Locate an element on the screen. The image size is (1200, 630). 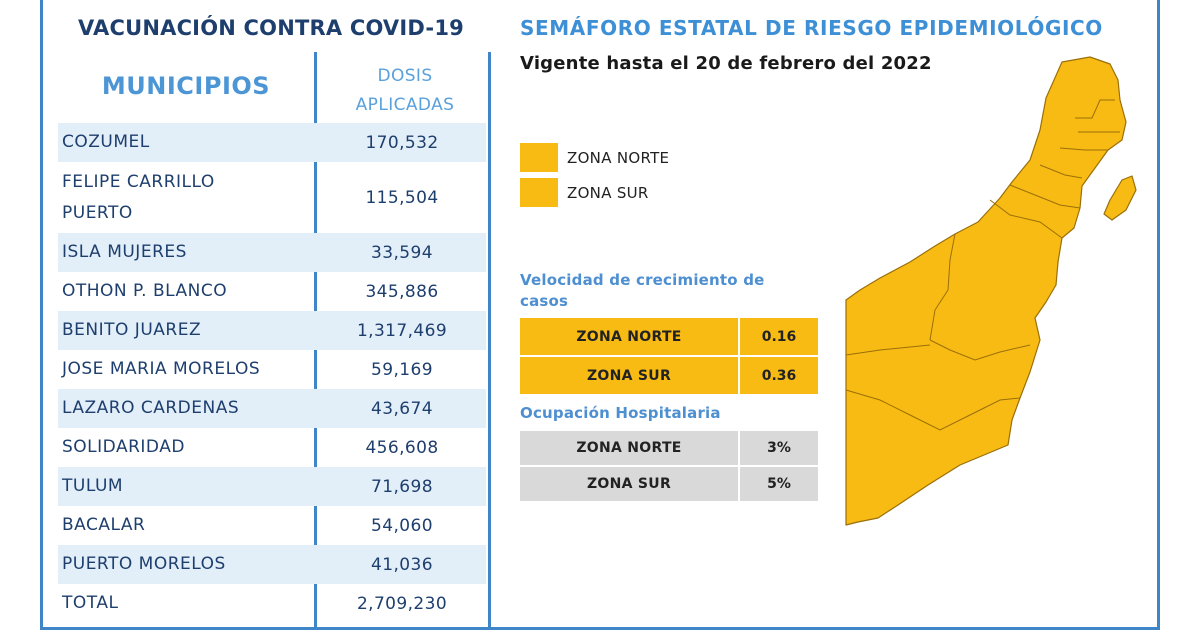
bottom-border is located at coordinates (600, 628).